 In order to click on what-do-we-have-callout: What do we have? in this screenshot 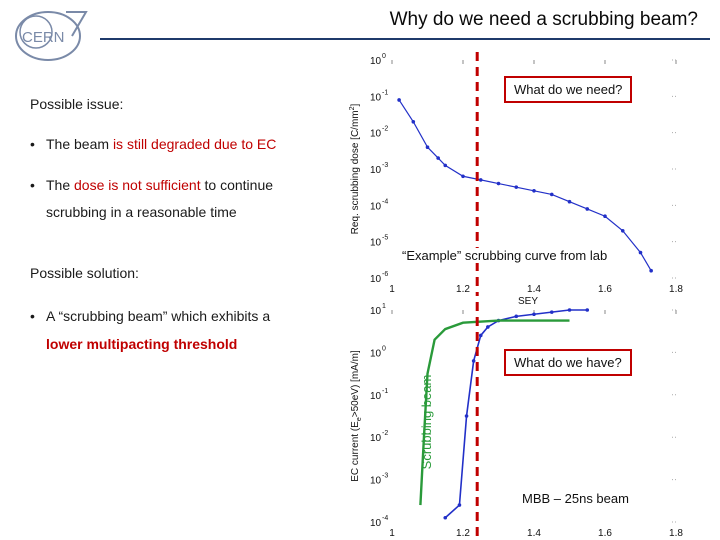, I will do `click(568, 362)`.